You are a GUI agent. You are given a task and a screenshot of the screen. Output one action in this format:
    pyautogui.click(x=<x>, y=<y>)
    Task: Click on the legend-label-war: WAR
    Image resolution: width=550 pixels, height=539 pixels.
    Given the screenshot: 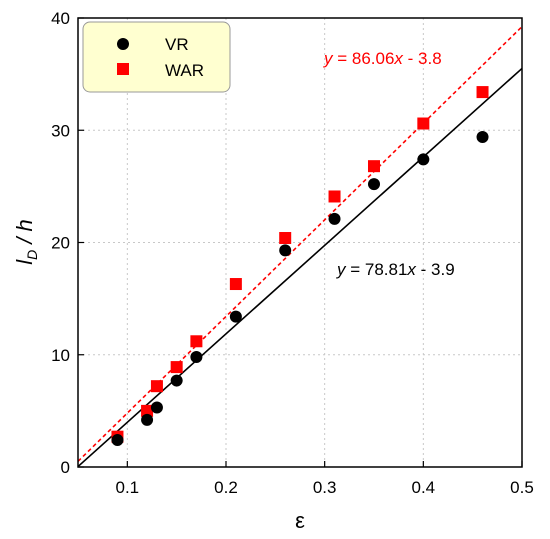 What is the action you would take?
    pyautogui.click(x=184, y=70)
    